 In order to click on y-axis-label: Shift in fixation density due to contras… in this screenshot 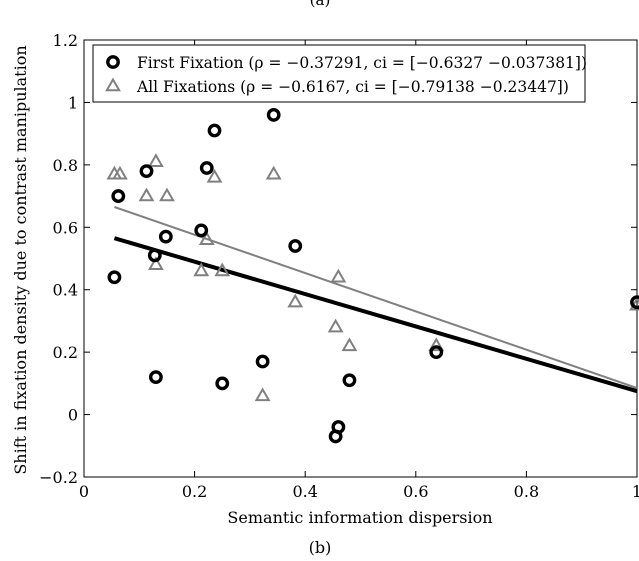, I will do `click(20, 259)`.